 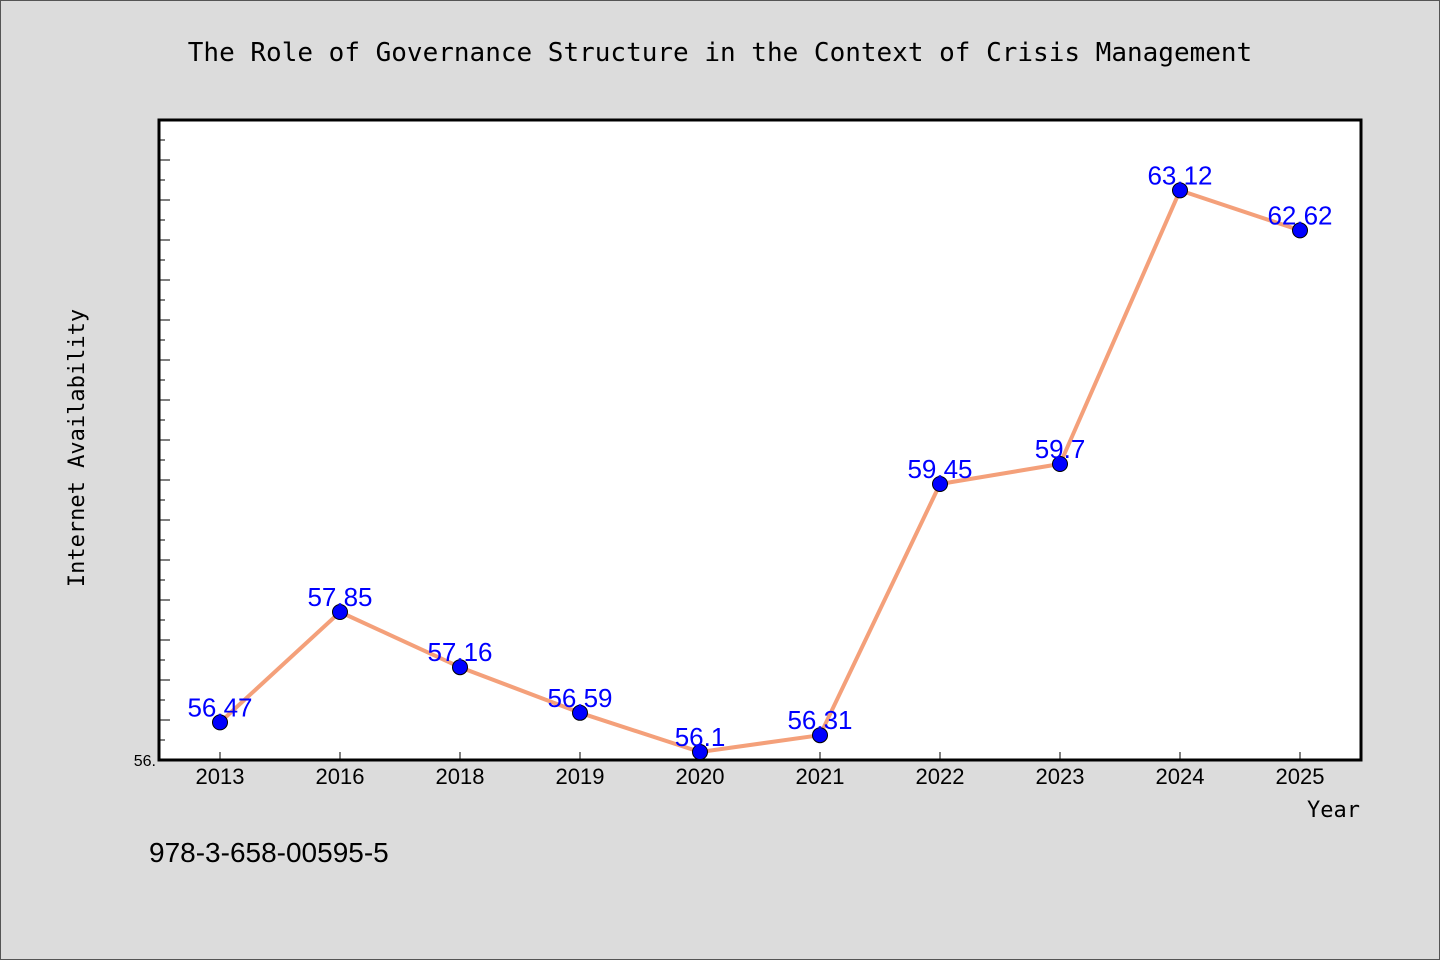 I want to click on y-axis-ticks: 56., so click(x=152, y=444).